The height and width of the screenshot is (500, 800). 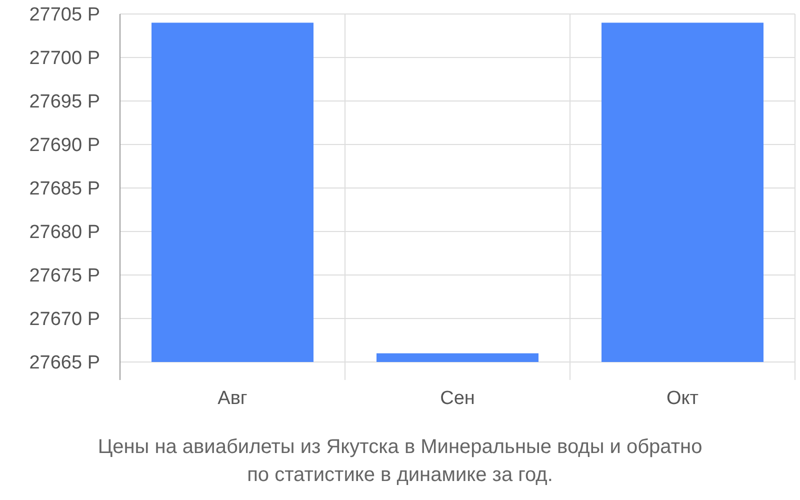 I want to click on y-tick-label: 27705 Р, so click(x=64, y=15).